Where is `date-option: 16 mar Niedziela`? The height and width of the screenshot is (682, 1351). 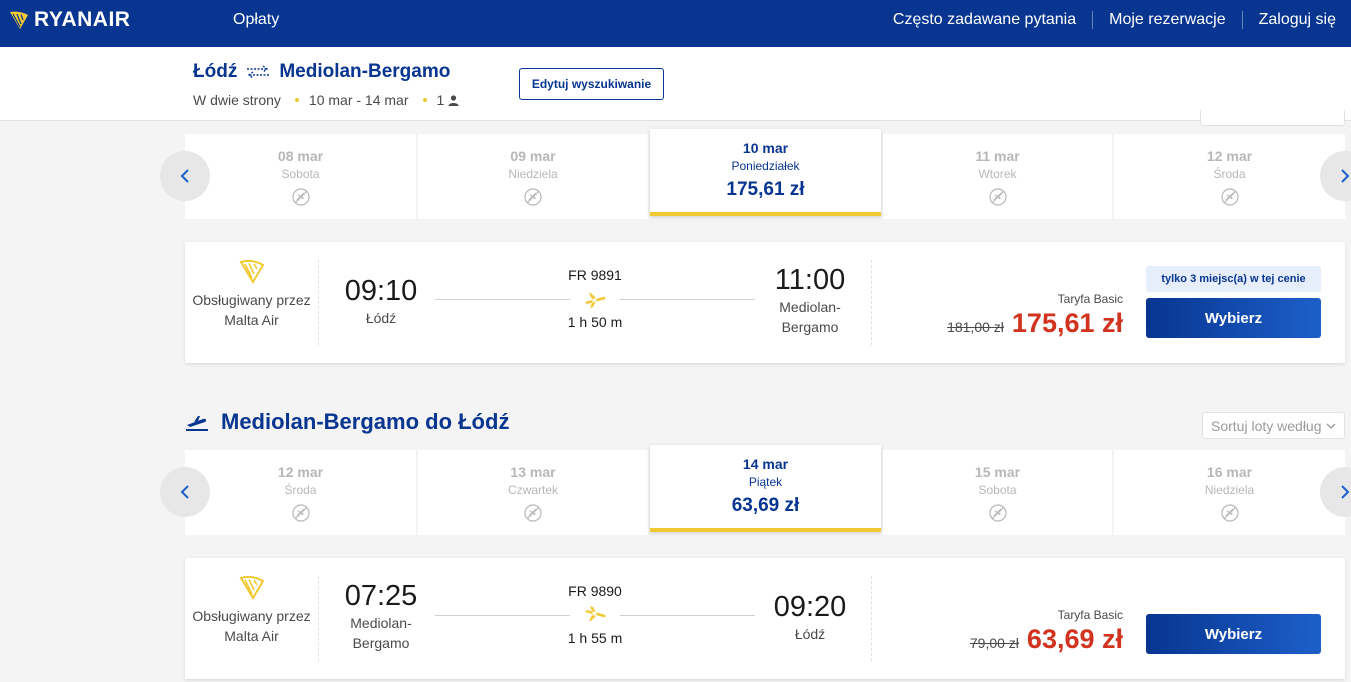 date-option: 16 mar Niedziela is located at coordinates (1229, 492).